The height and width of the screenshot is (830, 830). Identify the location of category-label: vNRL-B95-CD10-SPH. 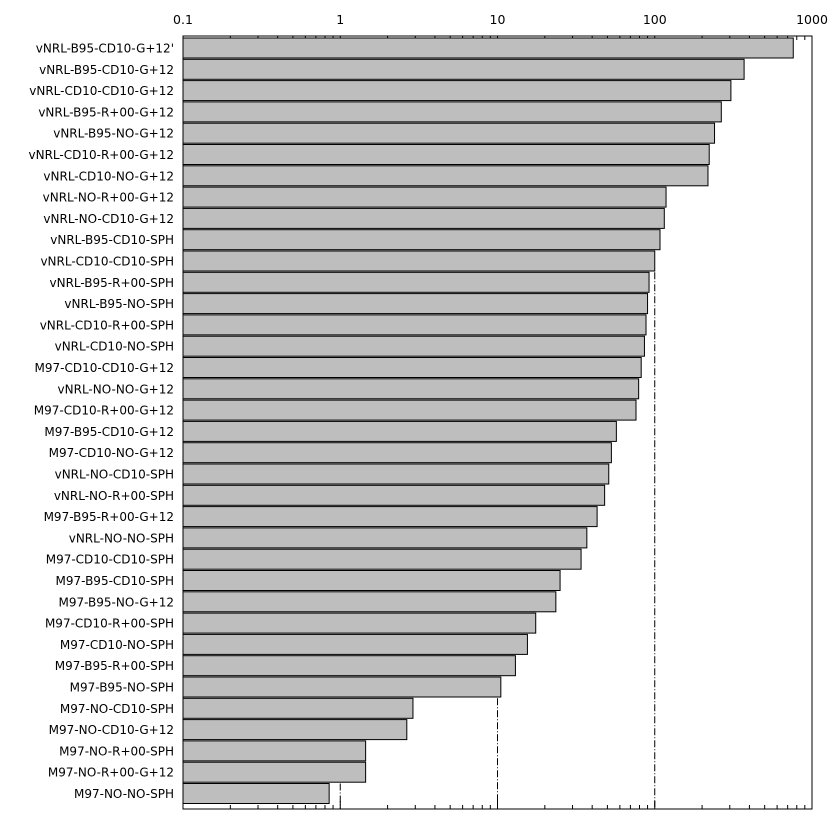
(112, 240).